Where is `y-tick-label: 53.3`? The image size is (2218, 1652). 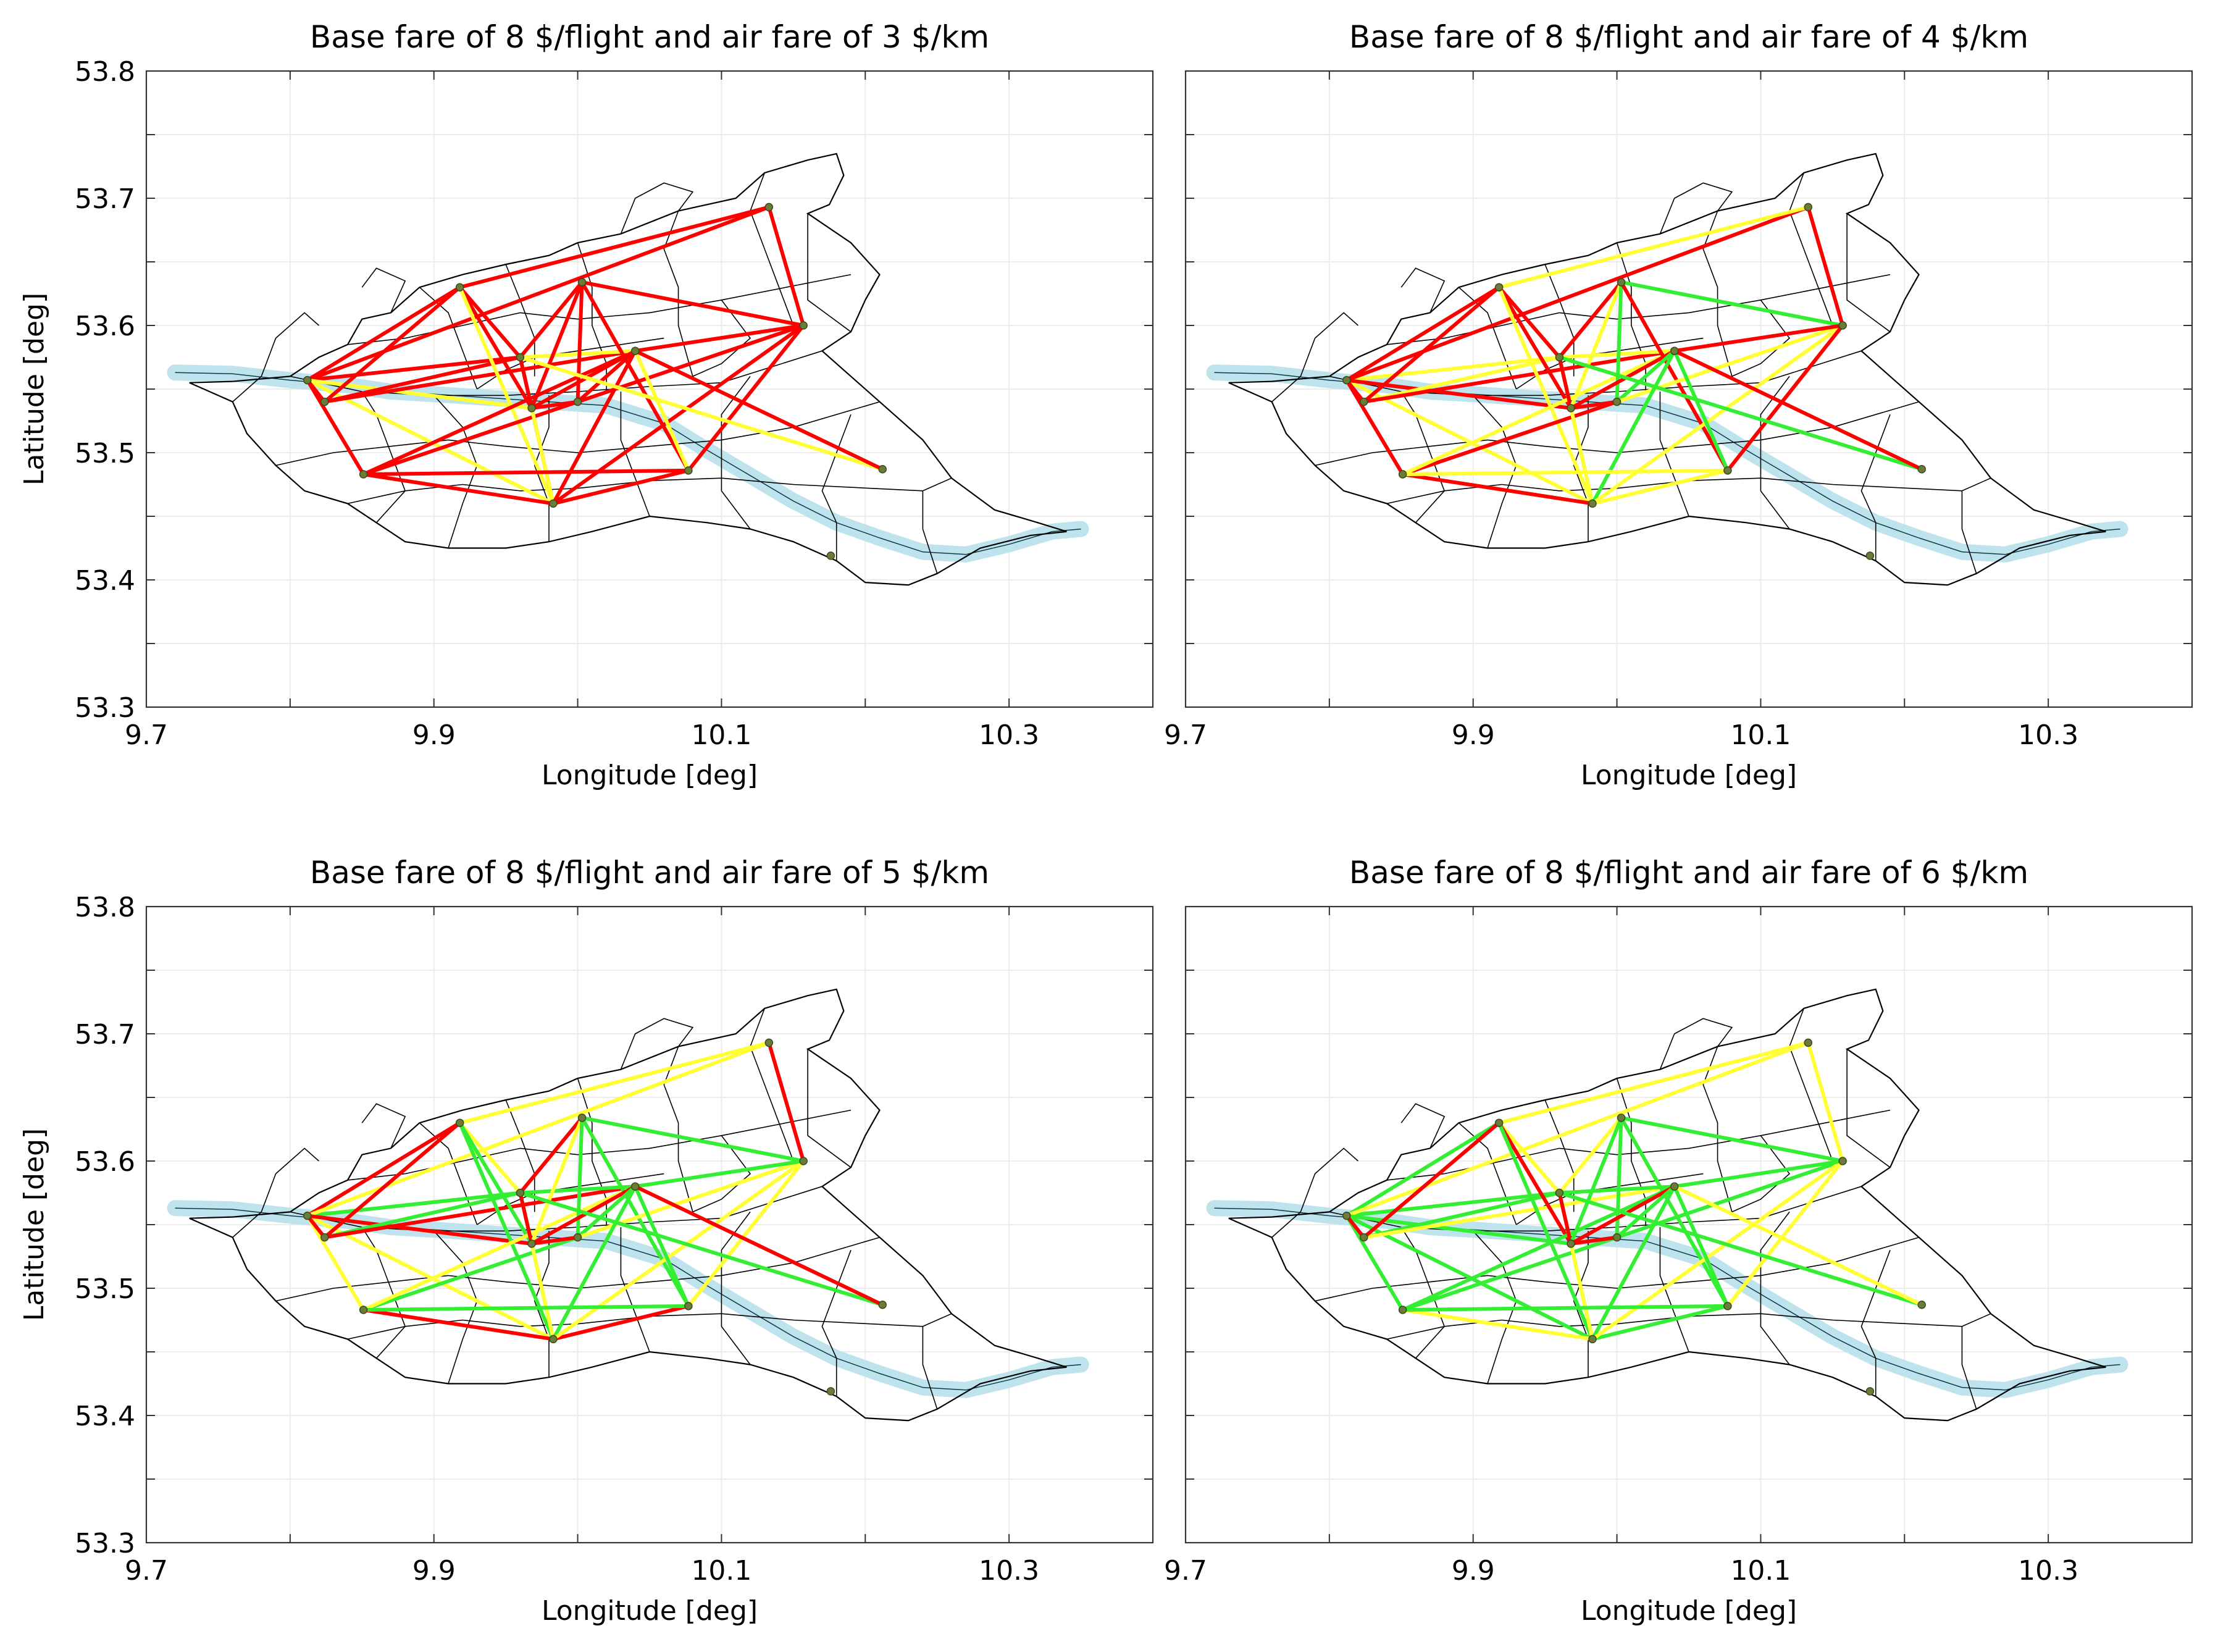
y-tick-label: 53.3 is located at coordinates (105, 708).